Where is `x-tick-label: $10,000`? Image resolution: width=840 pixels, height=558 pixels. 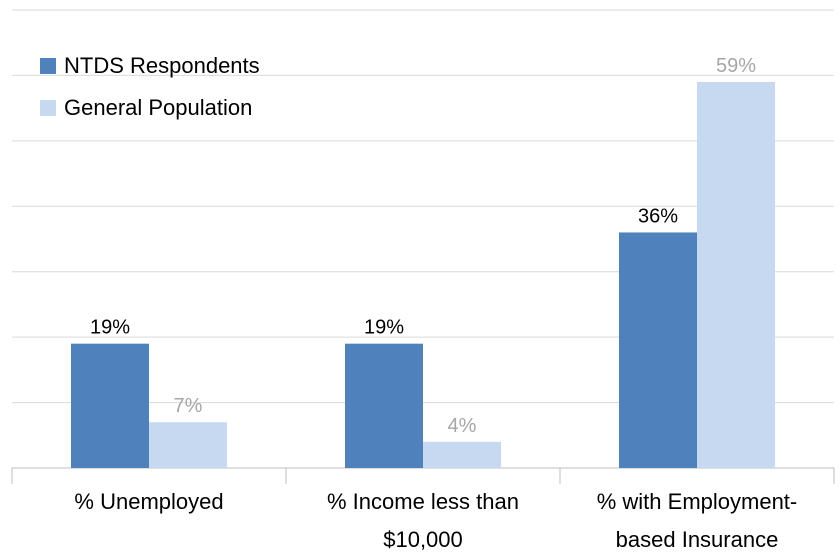 x-tick-label: $10,000 is located at coordinates (423, 539).